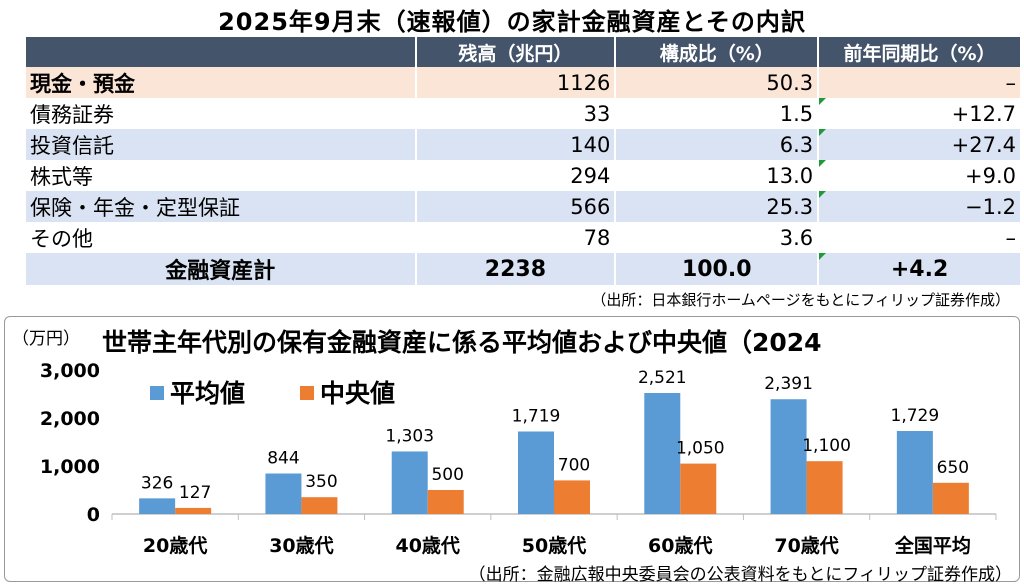 This screenshot has height=586, width=1024. What do you see at coordinates (221, 269) in the screenshot?
I see `total-label: 金融資産計` at bounding box center [221, 269].